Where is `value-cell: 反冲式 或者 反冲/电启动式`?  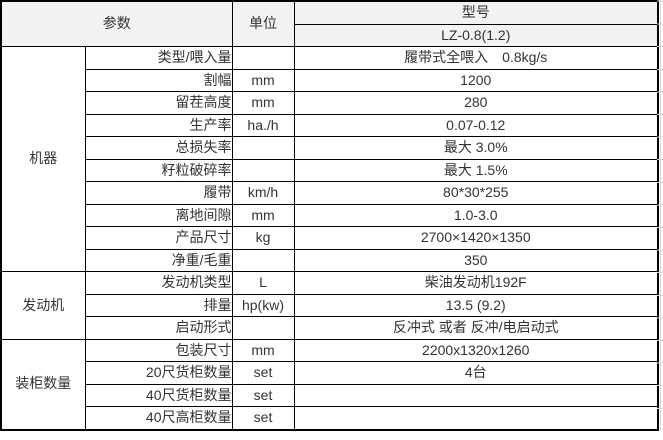
value-cell: 反冲式 或者 反冲/电启动式 is located at coordinates (476, 328).